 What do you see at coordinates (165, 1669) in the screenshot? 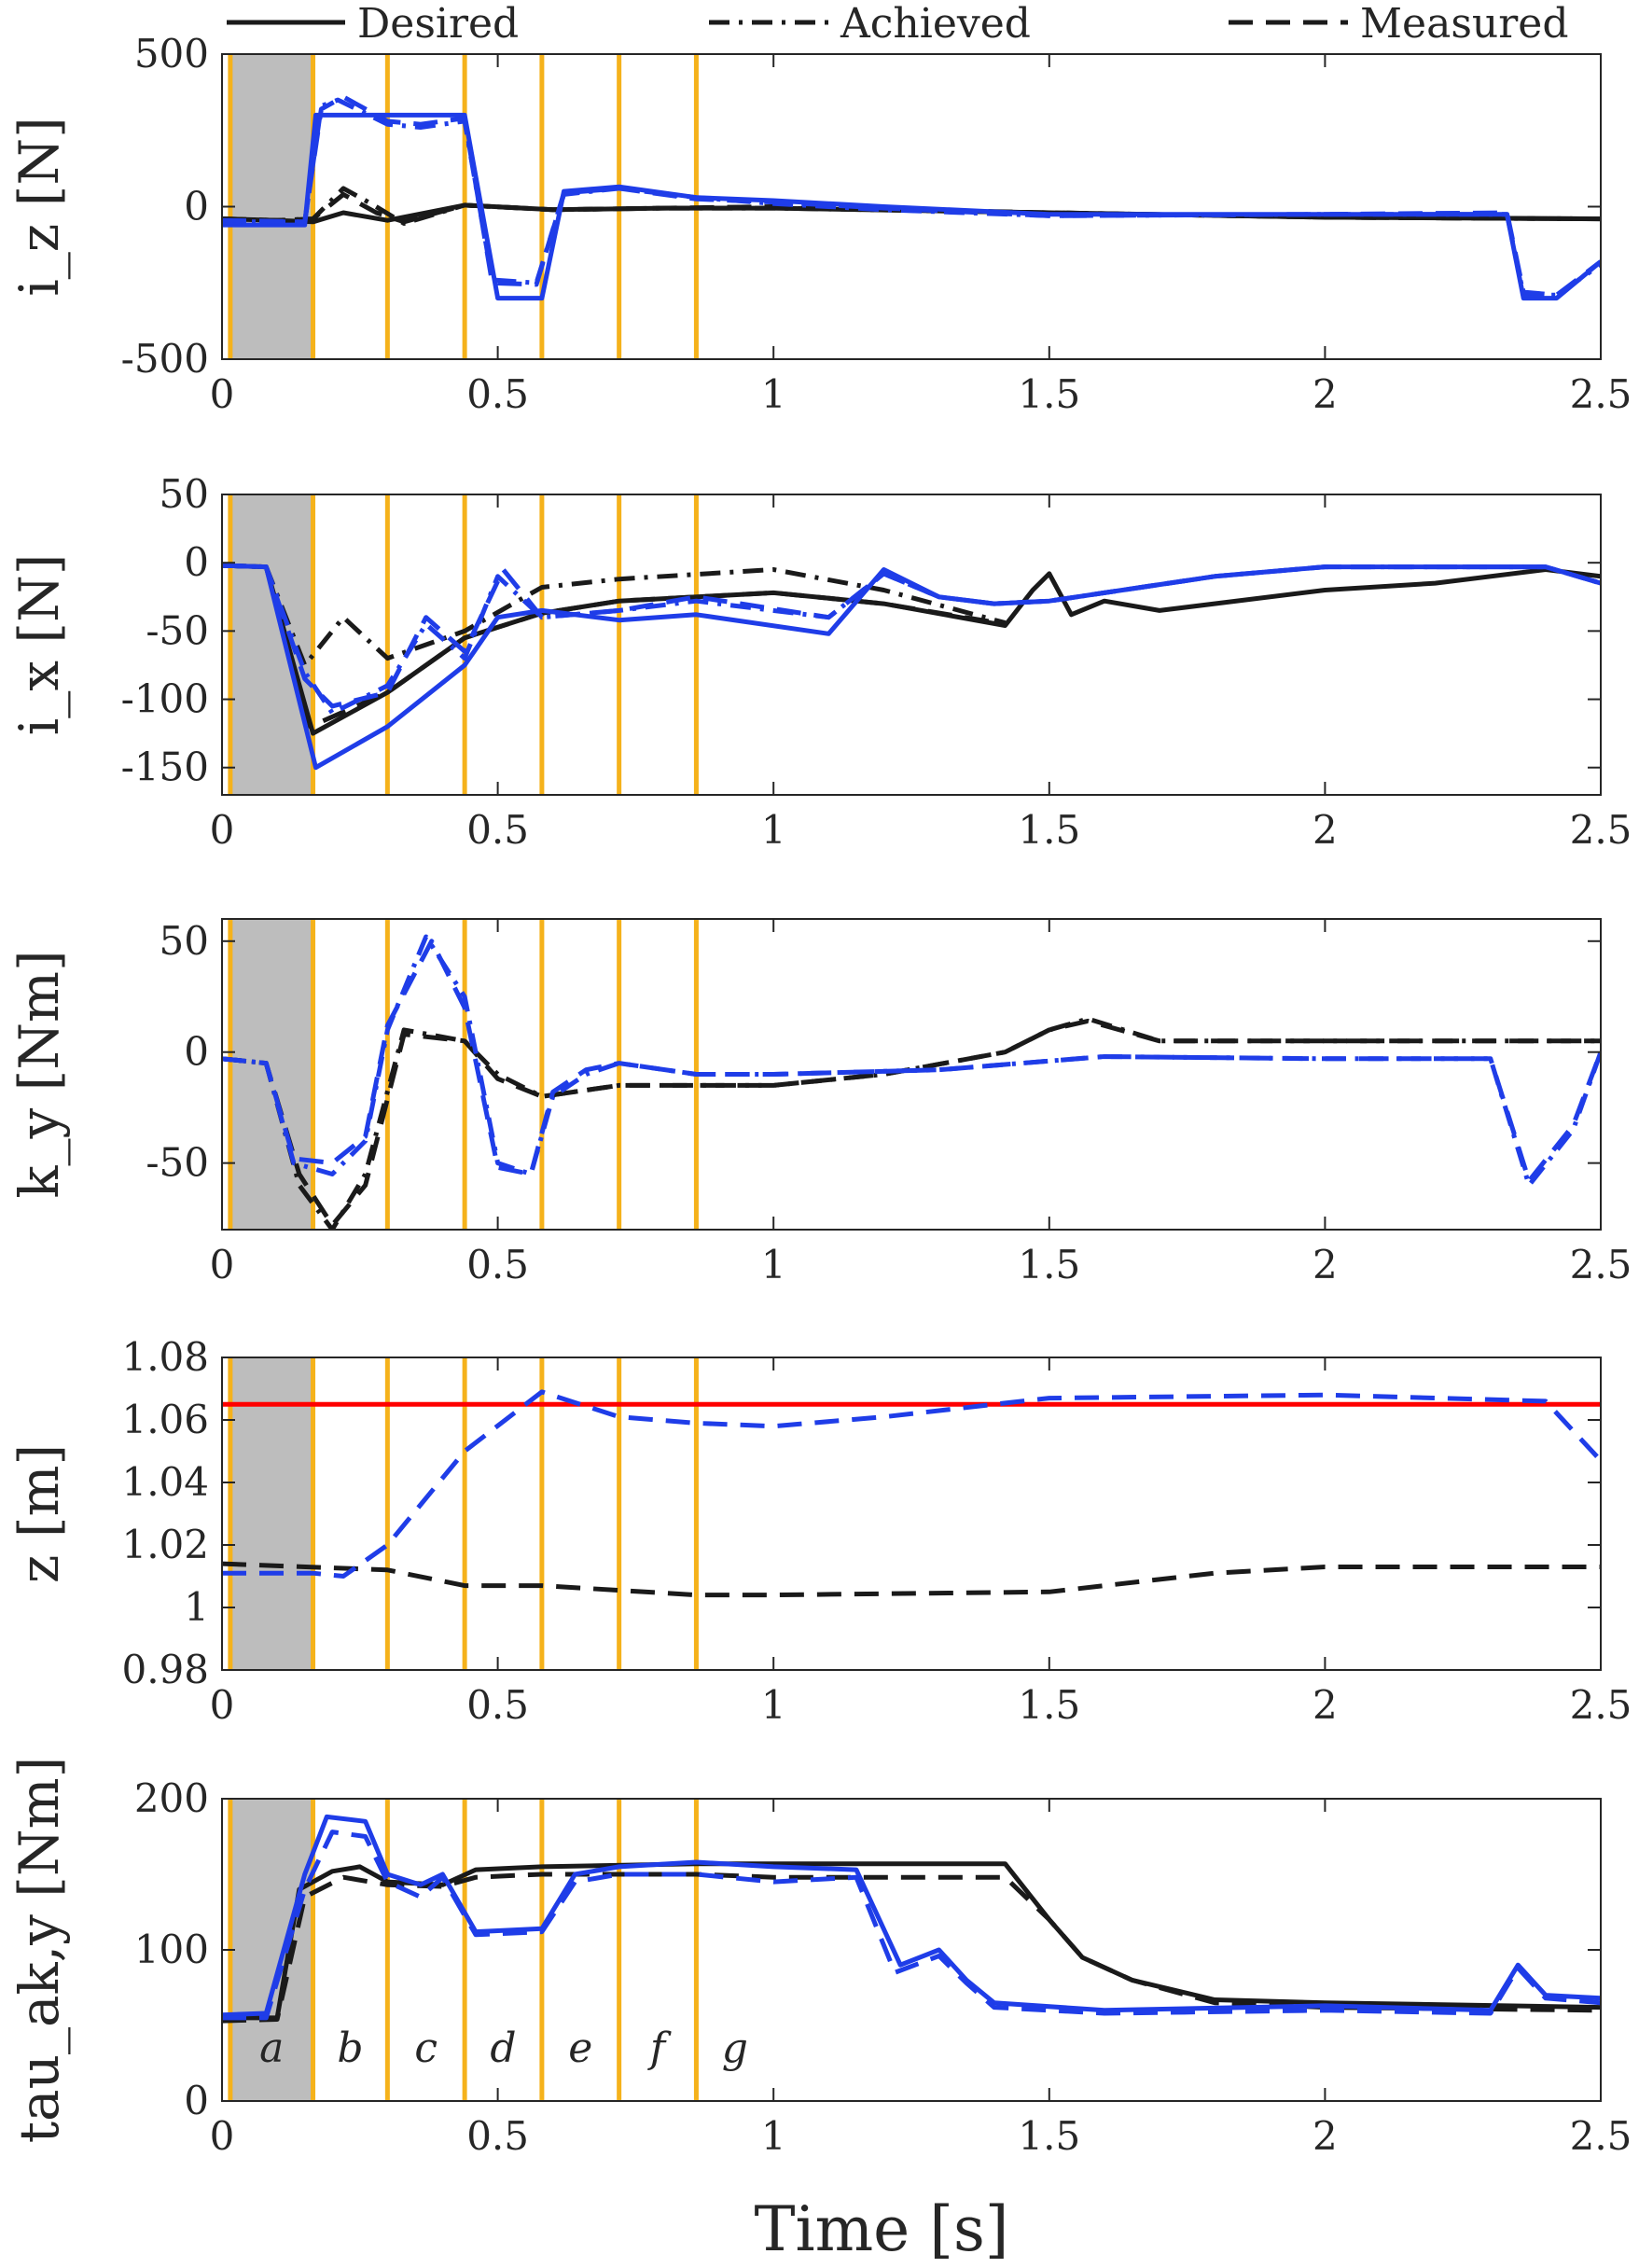
I see `y-tick-label: 0.98` at bounding box center [165, 1669].